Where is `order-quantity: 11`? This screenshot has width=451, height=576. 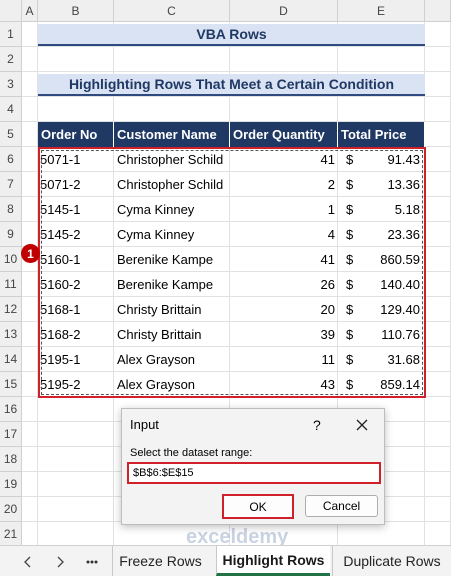 order-quantity: 11 is located at coordinates (328, 359).